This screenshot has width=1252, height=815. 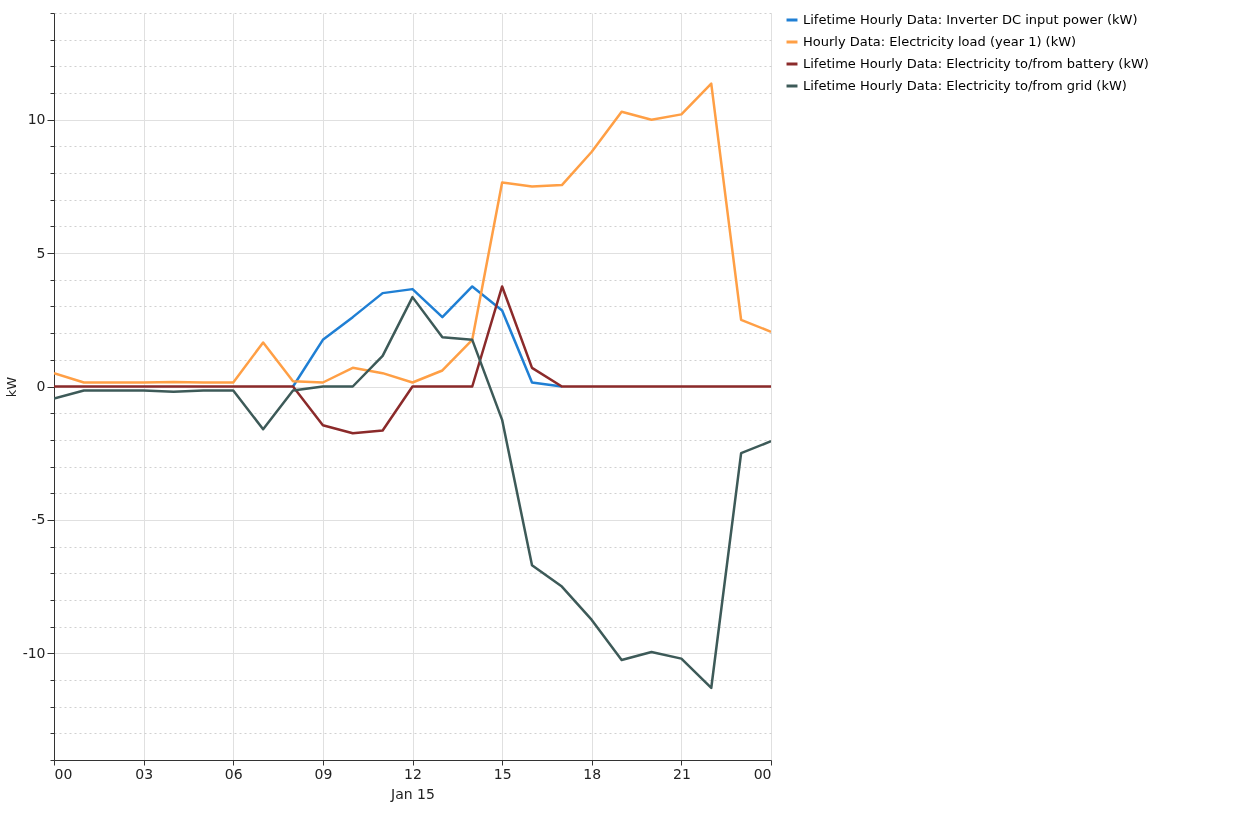 I want to click on y-tick-label: -5, so click(x=38, y=519).